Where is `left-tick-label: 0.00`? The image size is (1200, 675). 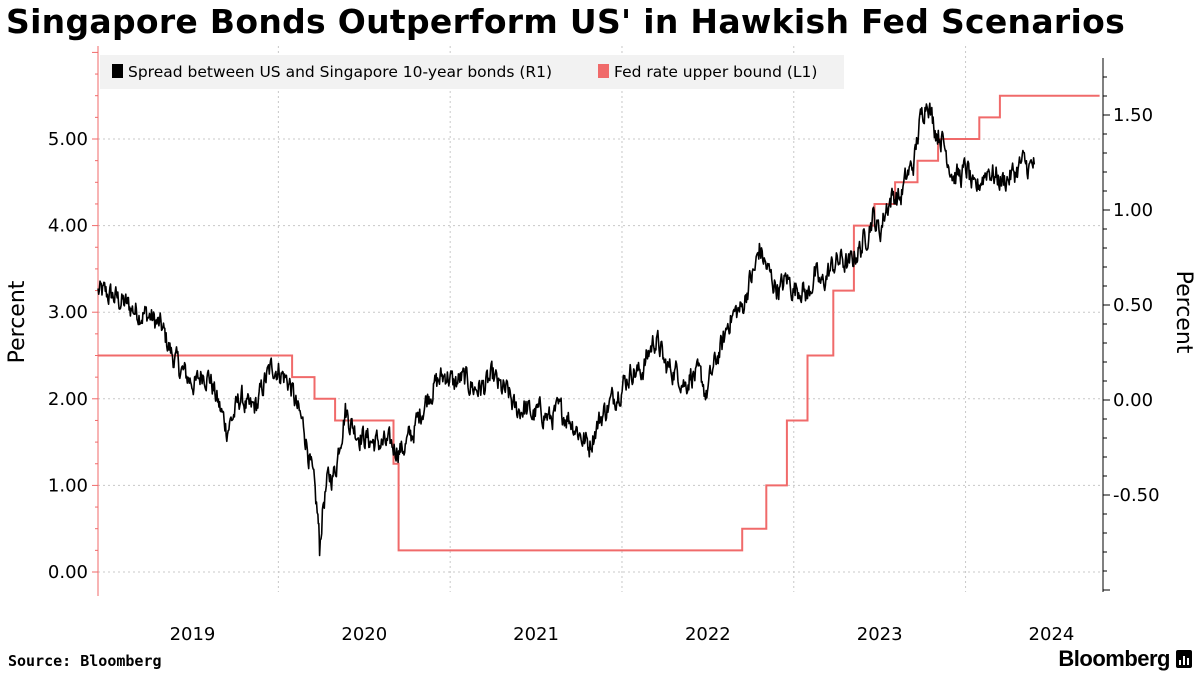
left-tick-label: 0.00 is located at coordinates (68, 572).